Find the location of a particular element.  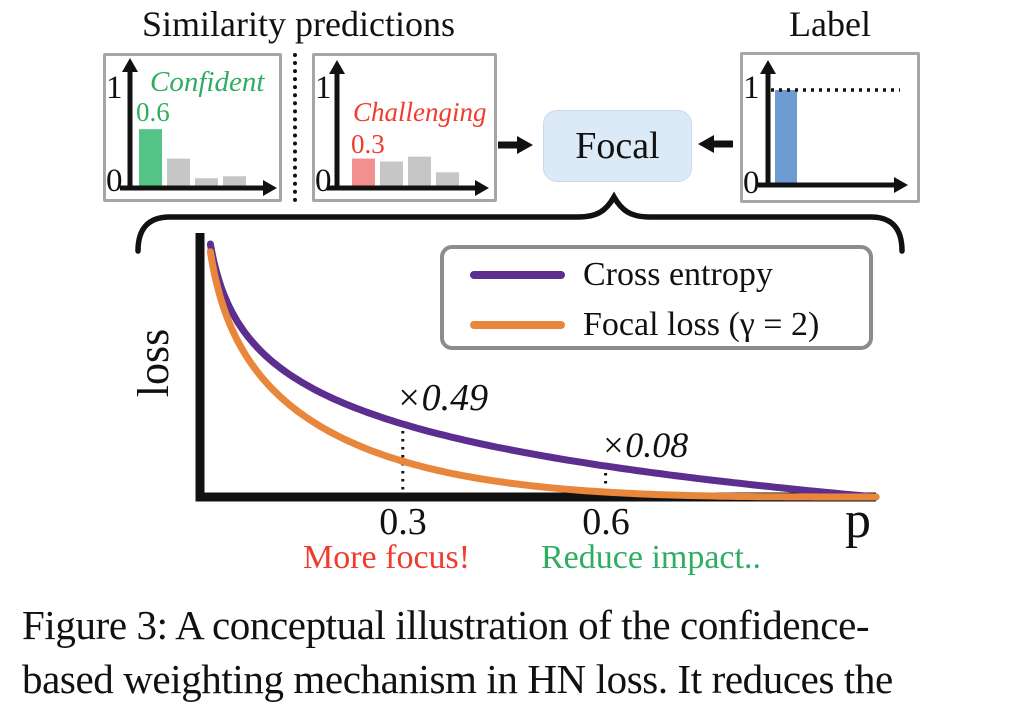

panel-divider-dotted-line is located at coordinates (295, 127).